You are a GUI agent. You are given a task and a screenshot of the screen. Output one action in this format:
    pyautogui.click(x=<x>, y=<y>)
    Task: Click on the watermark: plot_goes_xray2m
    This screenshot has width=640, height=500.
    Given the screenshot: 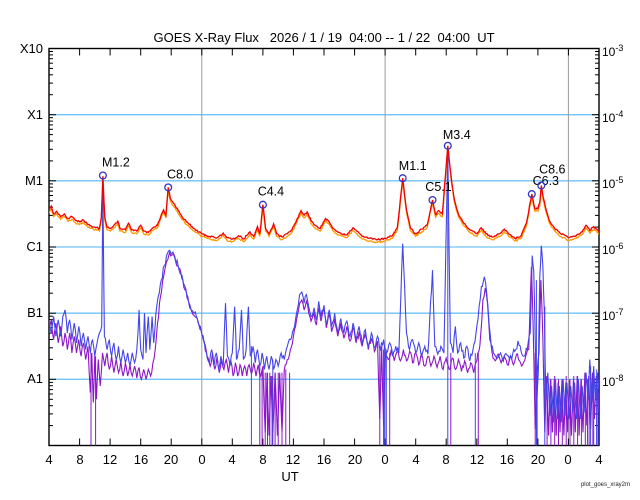 What is the action you would take?
    pyautogui.click(x=605, y=485)
    